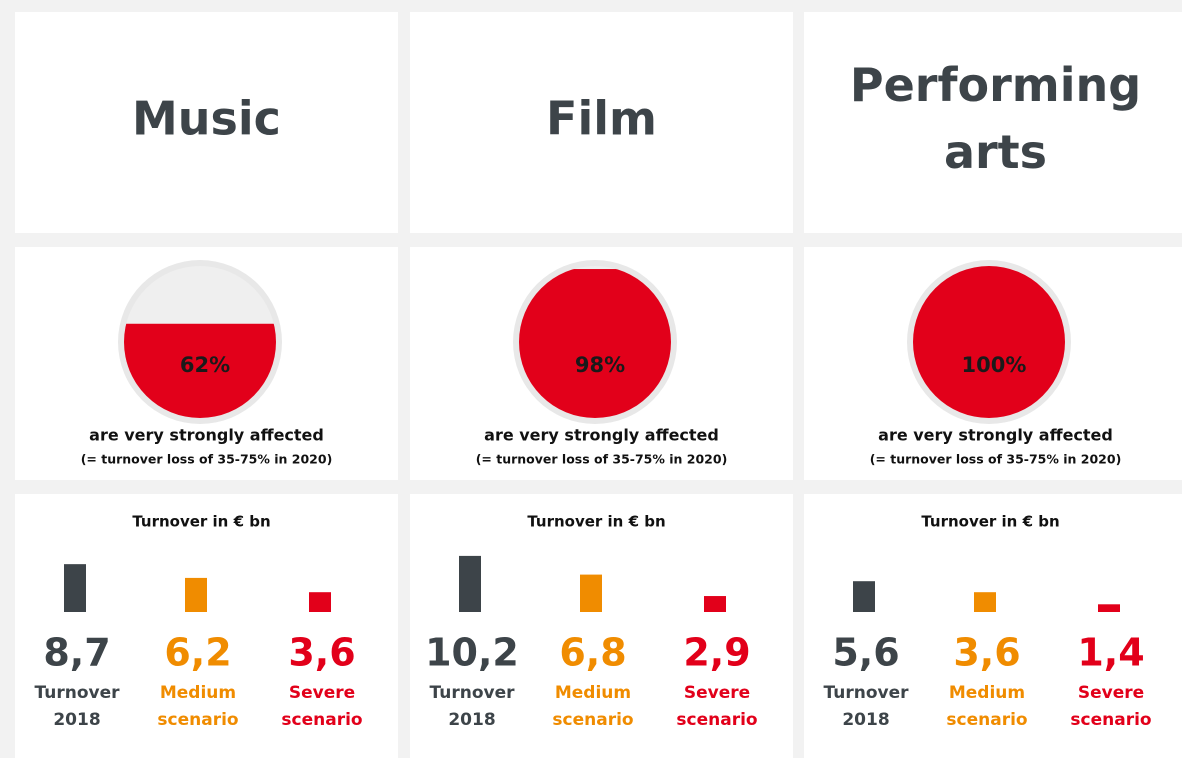 Image resolution: width=1182 pixels, height=758 pixels. I want to click on column-title: Performing, so click(995, 85).